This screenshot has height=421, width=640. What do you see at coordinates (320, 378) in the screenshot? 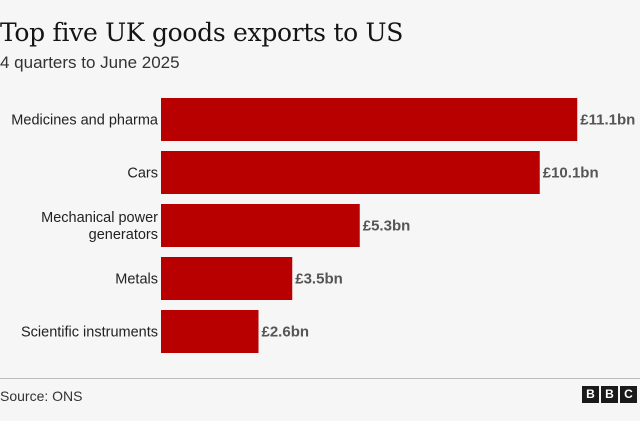
I see `footer-divider` at bounding box center [320, 378].